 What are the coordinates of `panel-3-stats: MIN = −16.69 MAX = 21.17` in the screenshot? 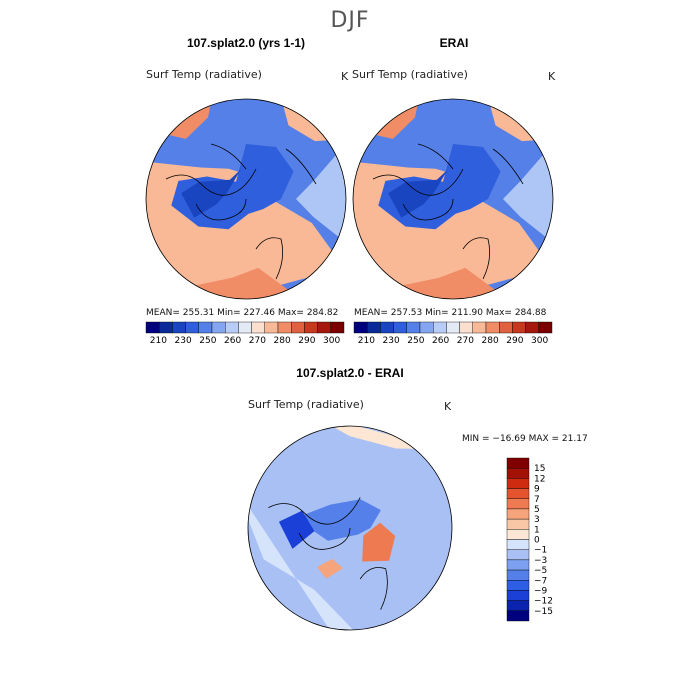 It's located at (525, 439).